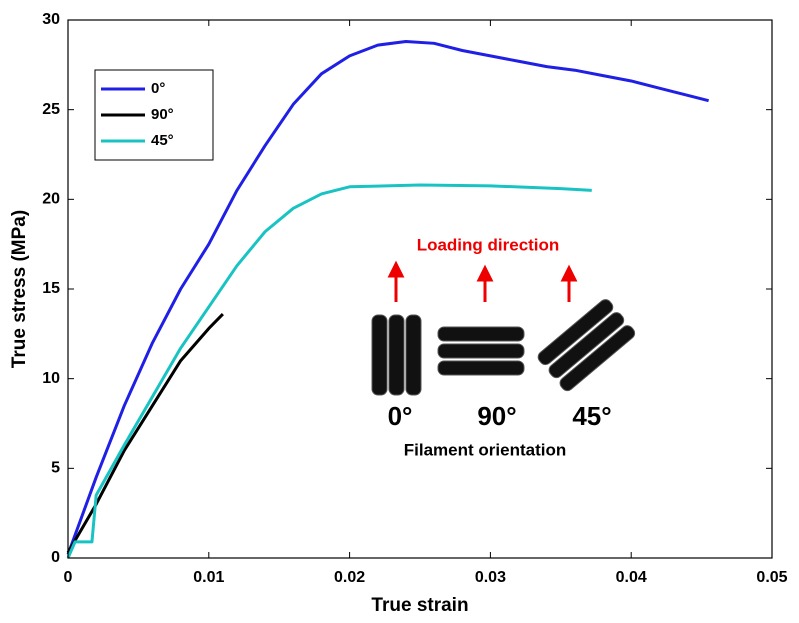 The height and width of the screenshot is (623, 799). What do you see at coordinates (496, 416) in the screenshot?
I see `orientation-label: 90°` at bounding box center [496, 416].